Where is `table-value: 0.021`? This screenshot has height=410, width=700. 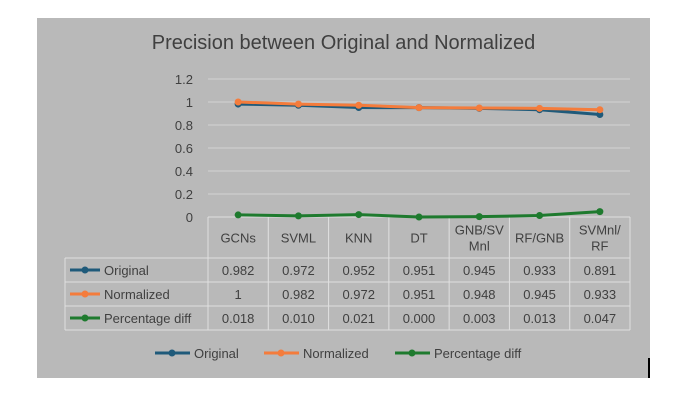 table-value: 0.021 is located at coordinates (358, 318).